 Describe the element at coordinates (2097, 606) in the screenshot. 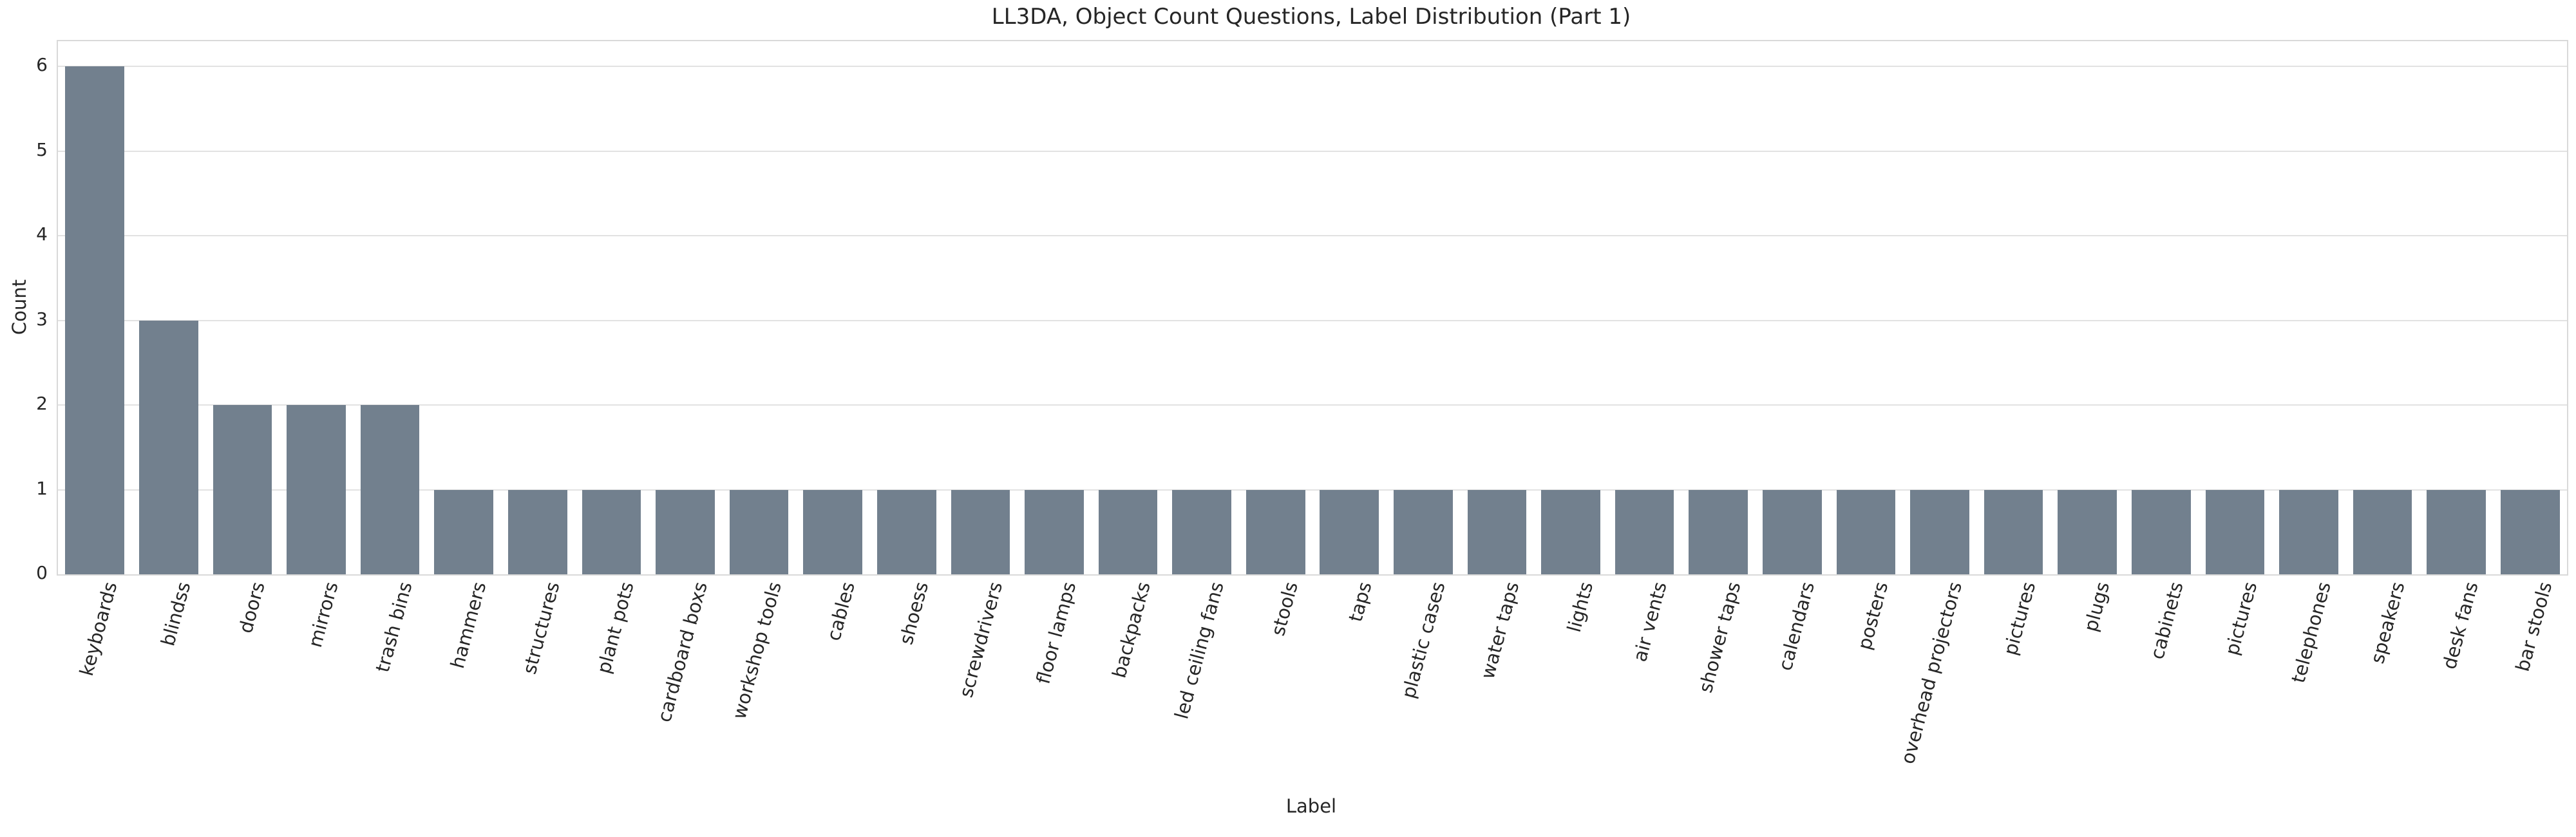

I see `x-tick-label: plugs` at that location.